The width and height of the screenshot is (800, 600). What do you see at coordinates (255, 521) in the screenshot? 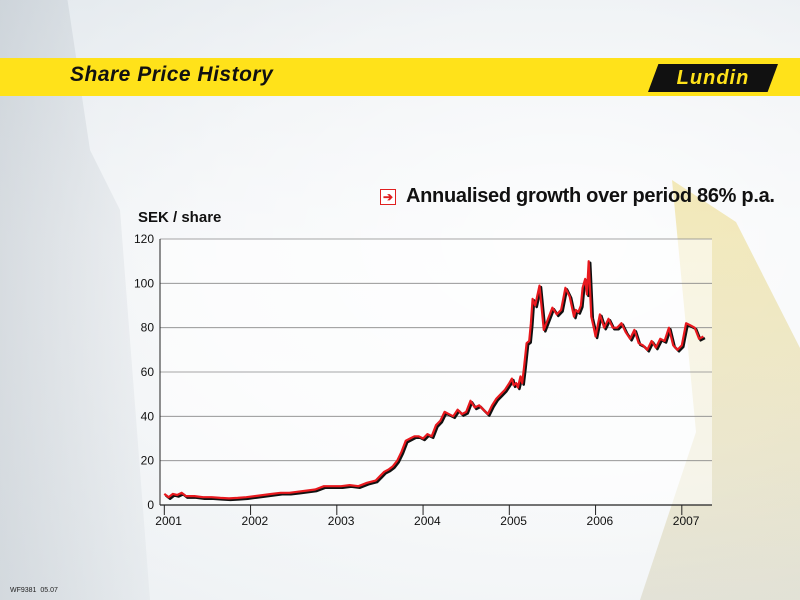
I see `x-tick-label: 2002` at bounding box center [255, 521].